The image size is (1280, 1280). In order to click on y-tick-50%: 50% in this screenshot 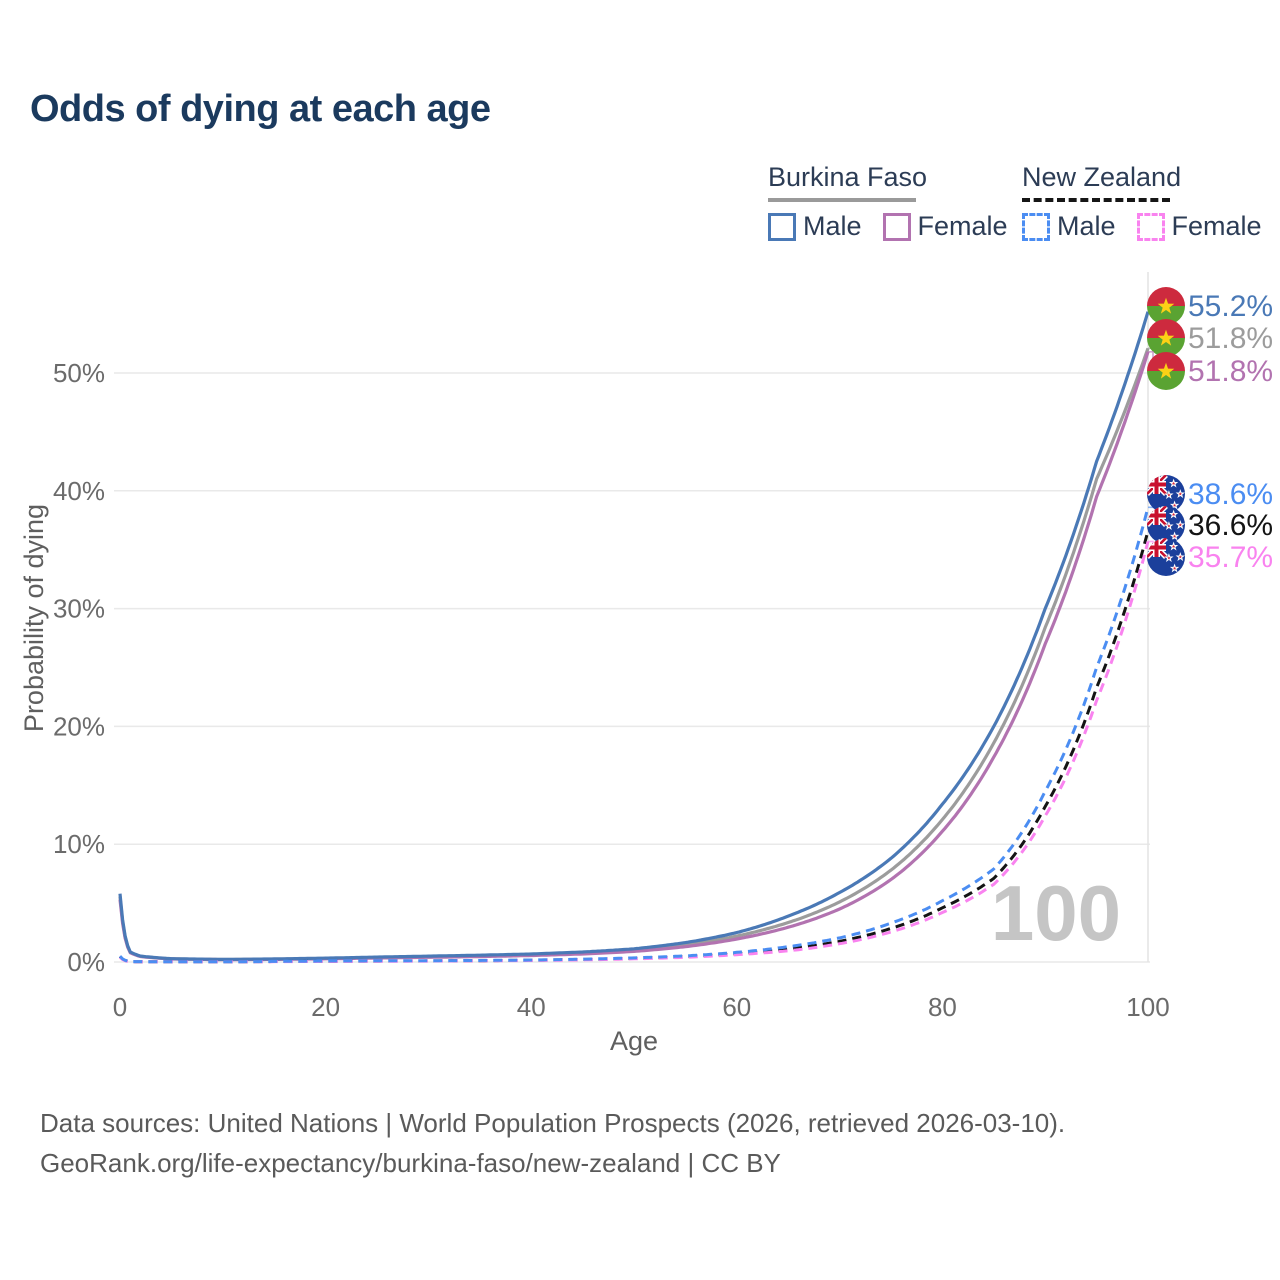, I will do `click(79, 373)`.